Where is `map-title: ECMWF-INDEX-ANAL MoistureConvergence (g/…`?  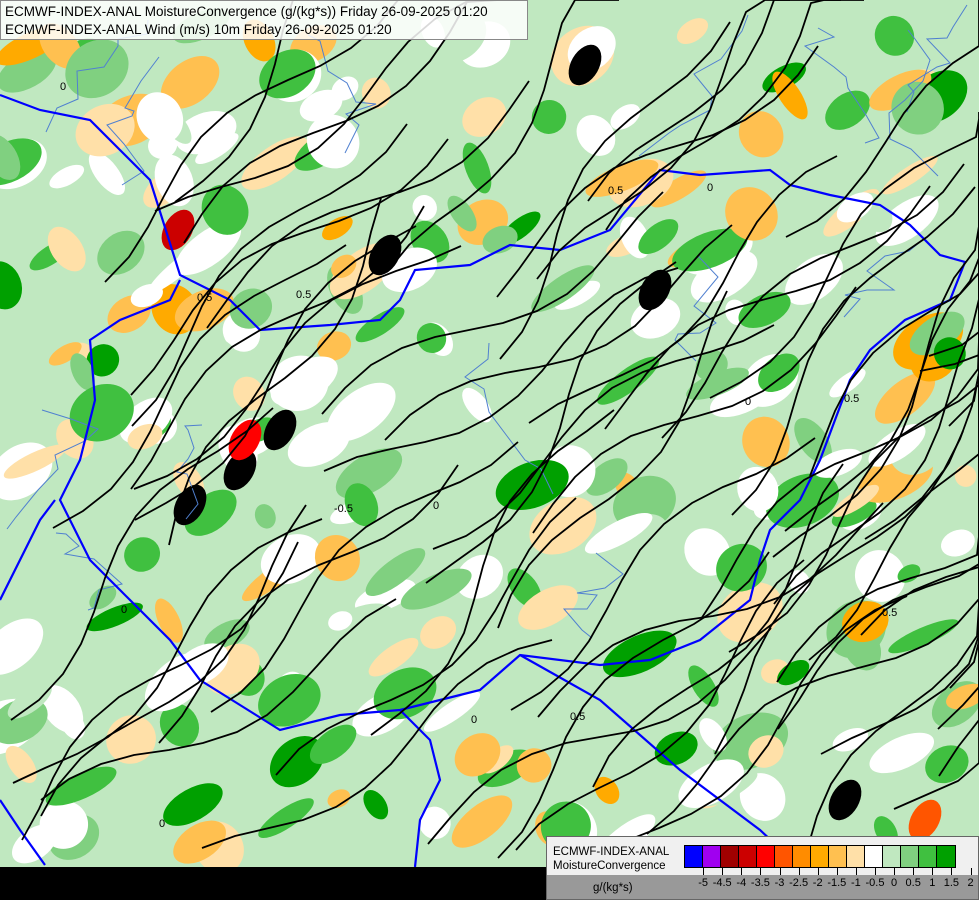 map-title: ECMWF-INDEX-ANAL MoistureConvergence (g/… is located at coordinates (264, 20).